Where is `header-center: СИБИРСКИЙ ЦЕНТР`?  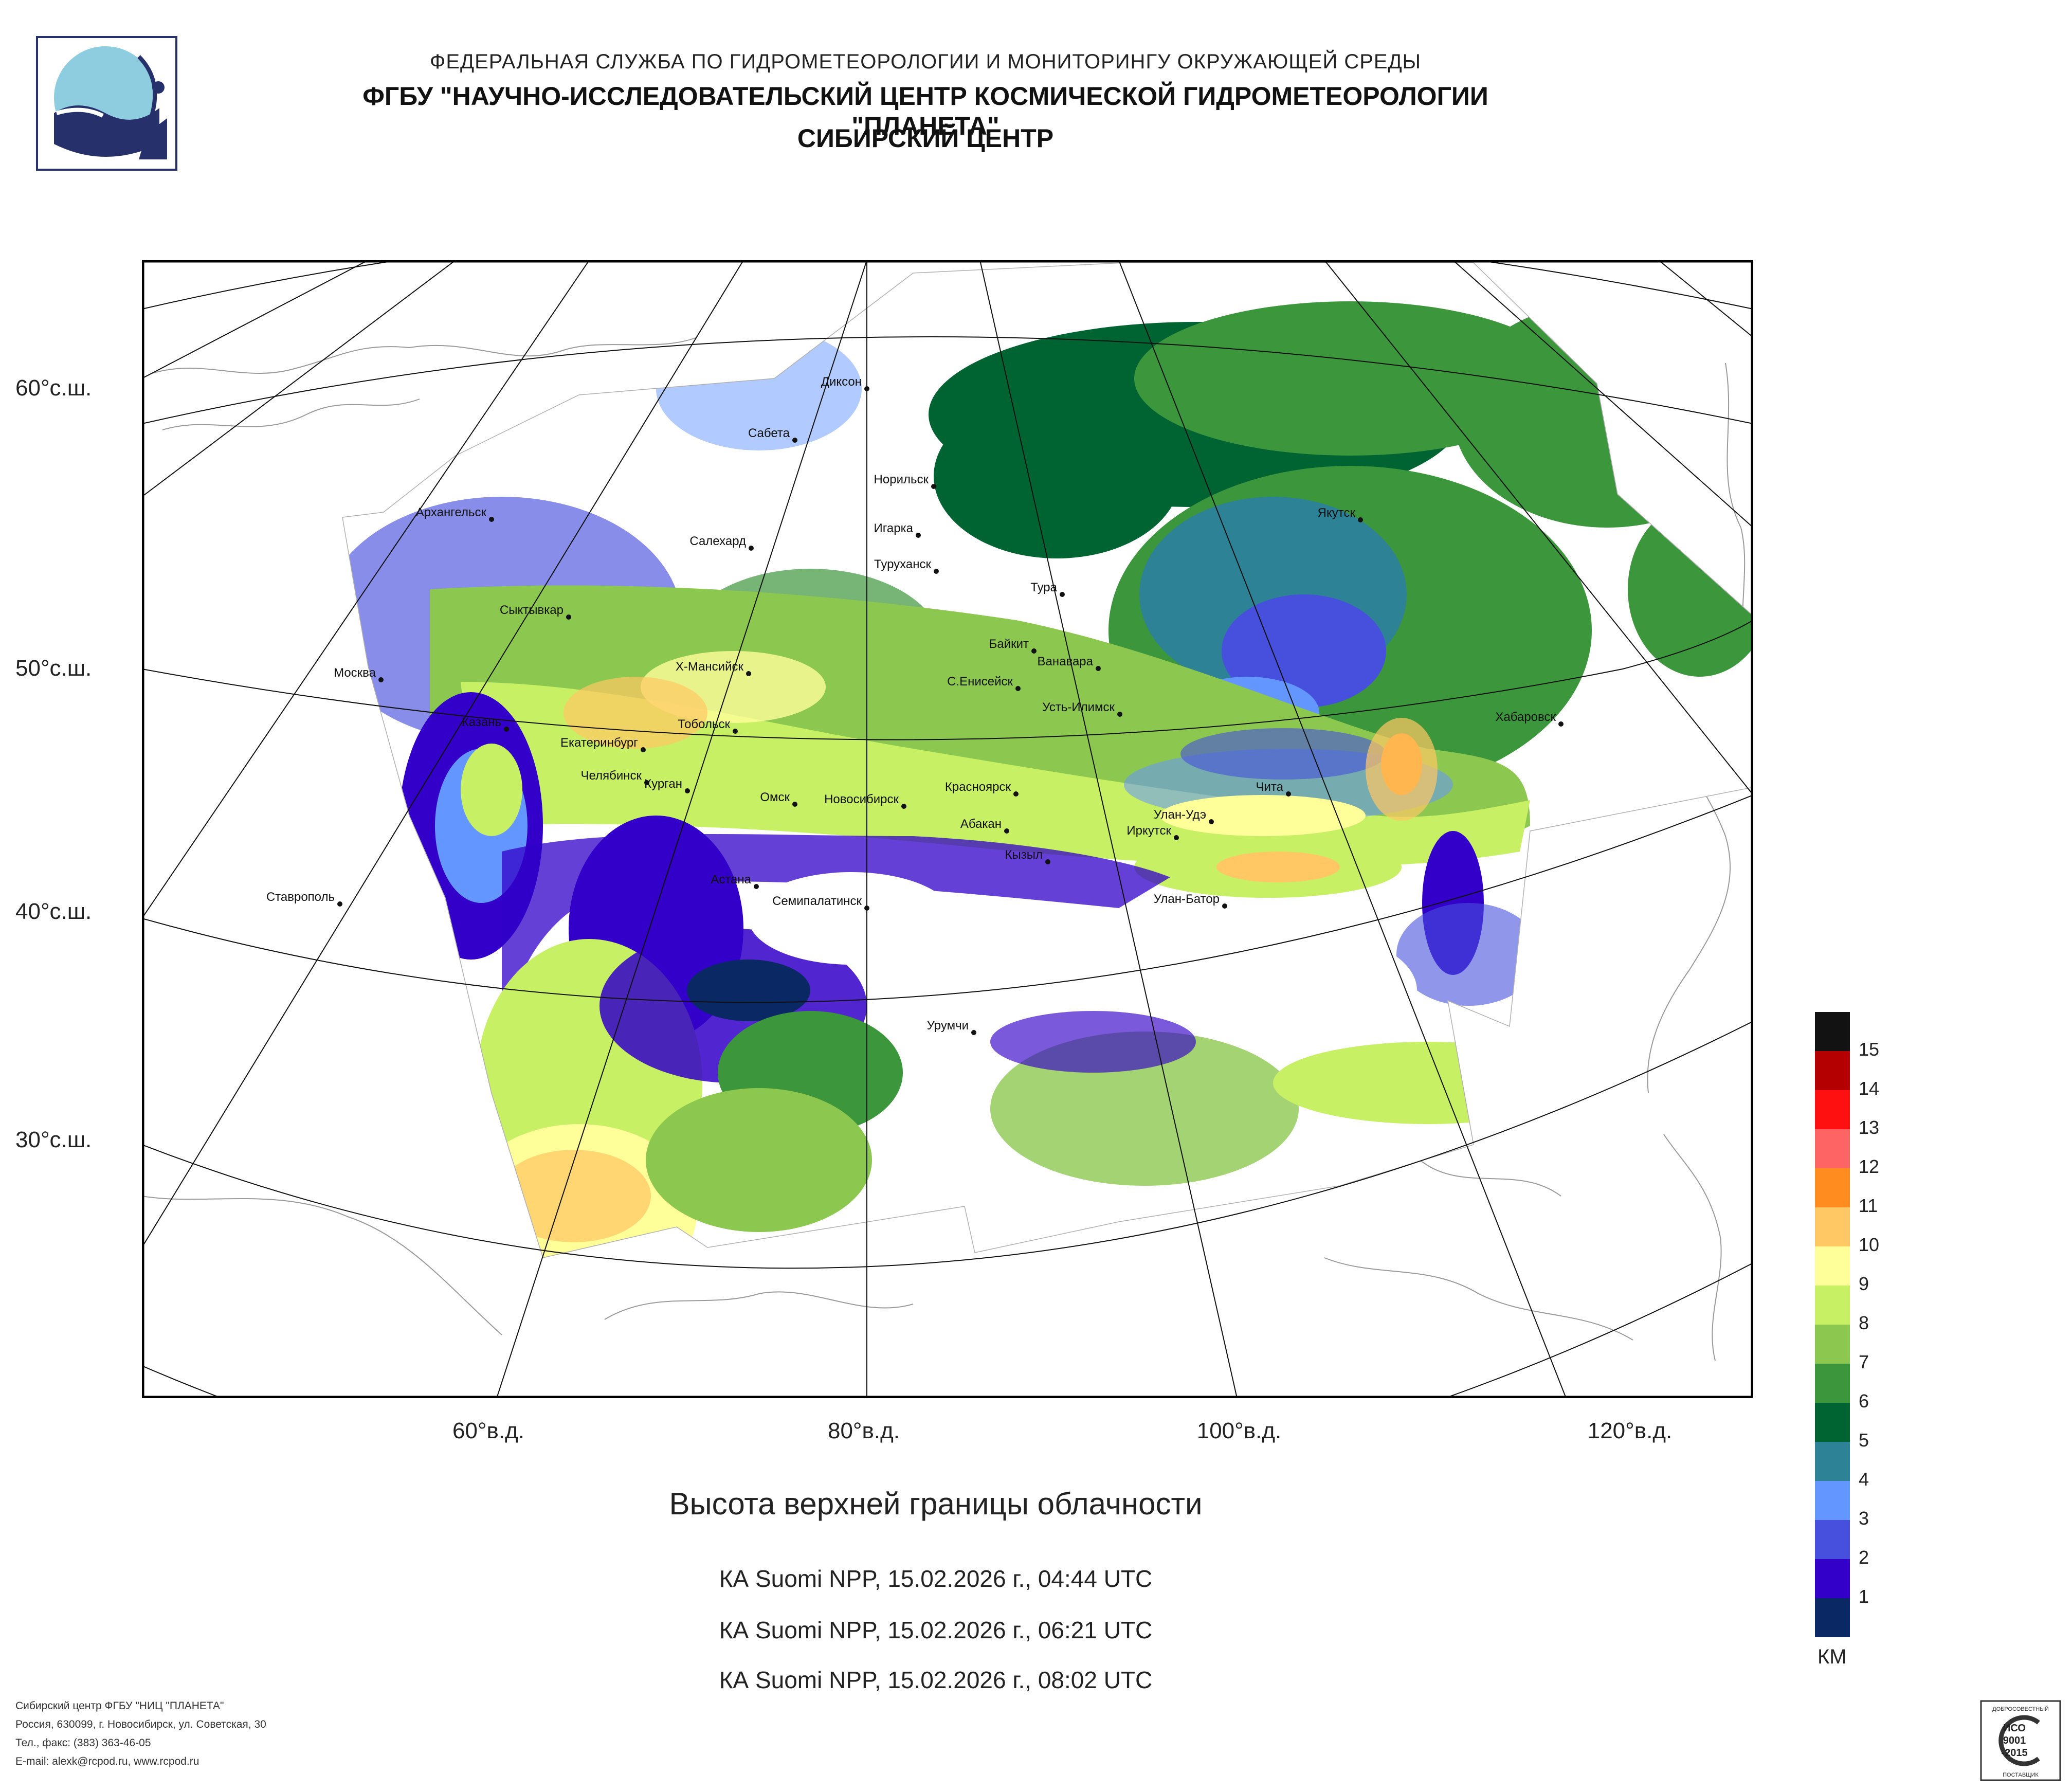 header-center: СИБИРСКИЙ ЦЕНТР is located at coordinates (925, 138).